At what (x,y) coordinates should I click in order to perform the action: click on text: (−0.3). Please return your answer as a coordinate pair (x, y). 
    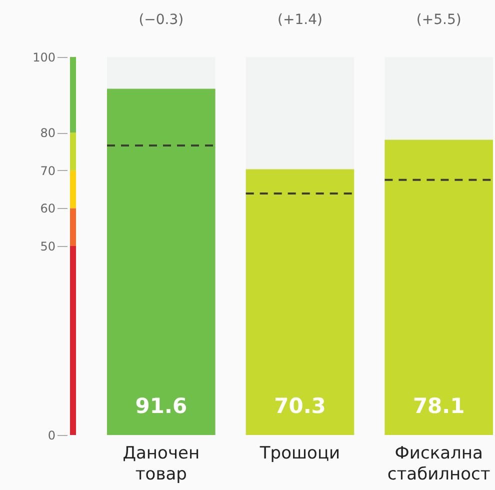
    Looking at the image, I should click on (161, 20).